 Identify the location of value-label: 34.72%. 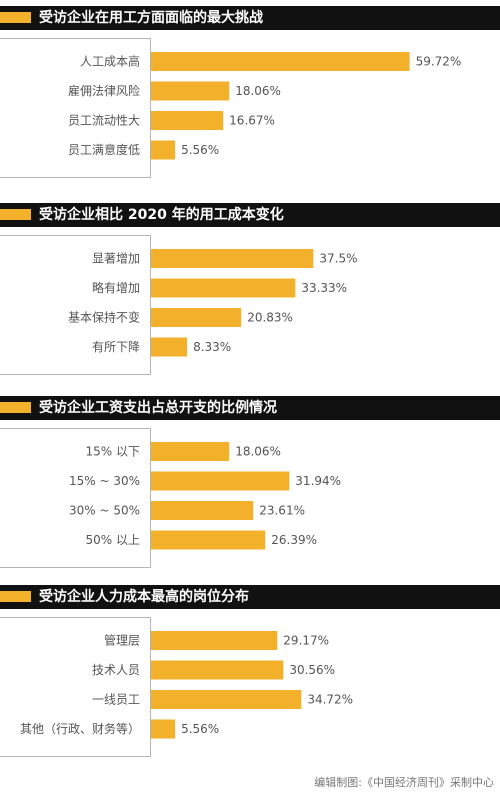
(330, 700).